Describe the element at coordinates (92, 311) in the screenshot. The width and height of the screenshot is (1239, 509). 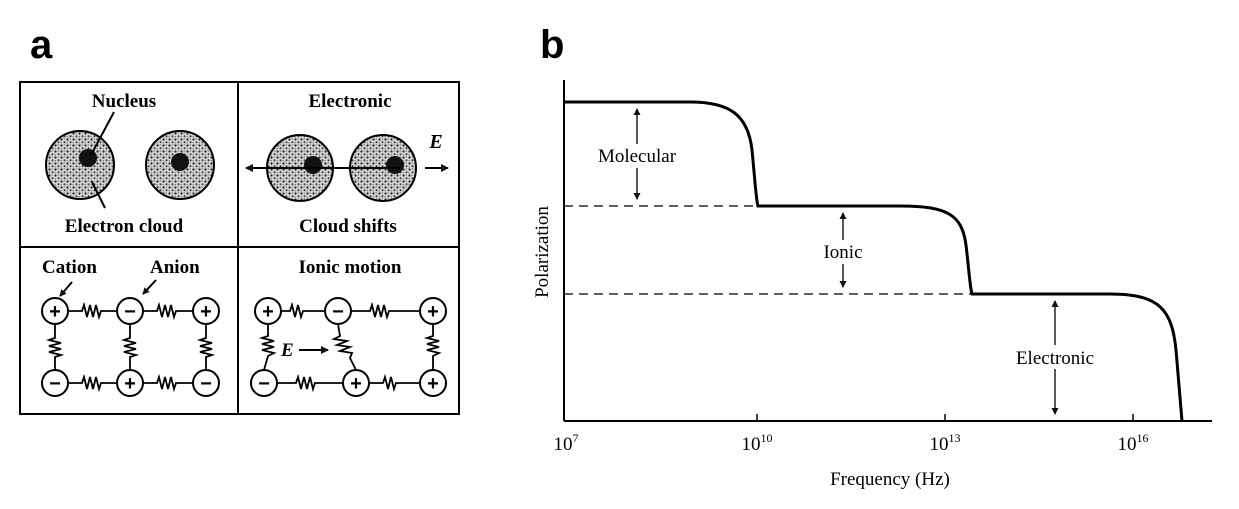
I see `spring-top-left` at that location.